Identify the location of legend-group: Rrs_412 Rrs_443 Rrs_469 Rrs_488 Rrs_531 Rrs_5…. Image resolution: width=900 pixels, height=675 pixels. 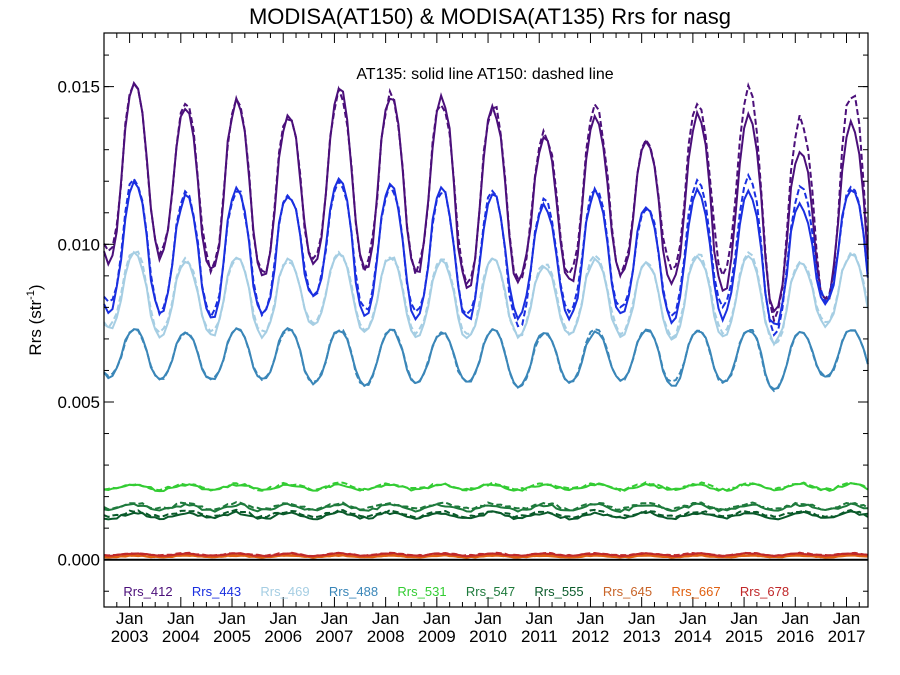
(456, 591).